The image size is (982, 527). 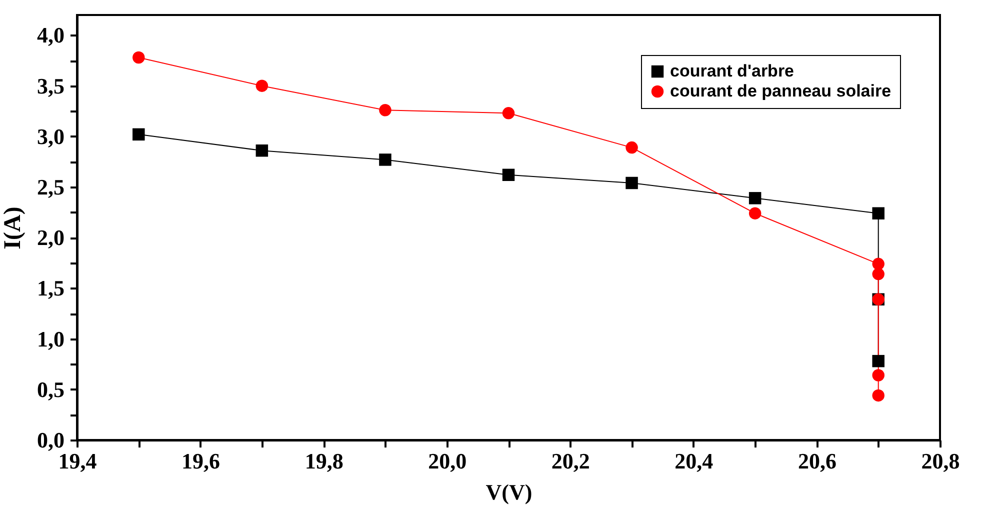 I want to click on x-tick-label: 20,6, so click(x=817, y=461).